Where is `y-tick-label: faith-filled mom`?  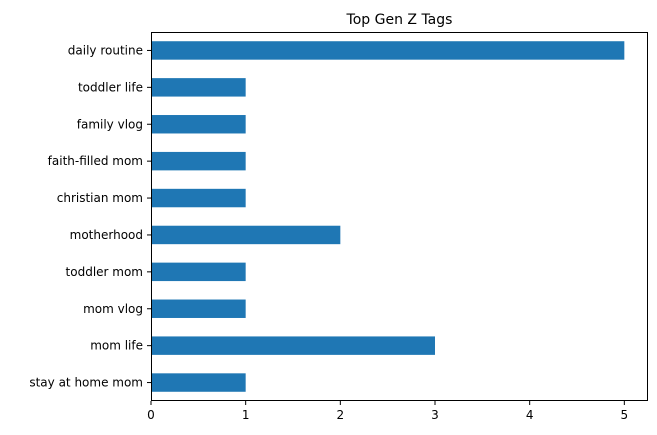
y-tick-label: faith-filled mom is located at coordinates (95, 161).